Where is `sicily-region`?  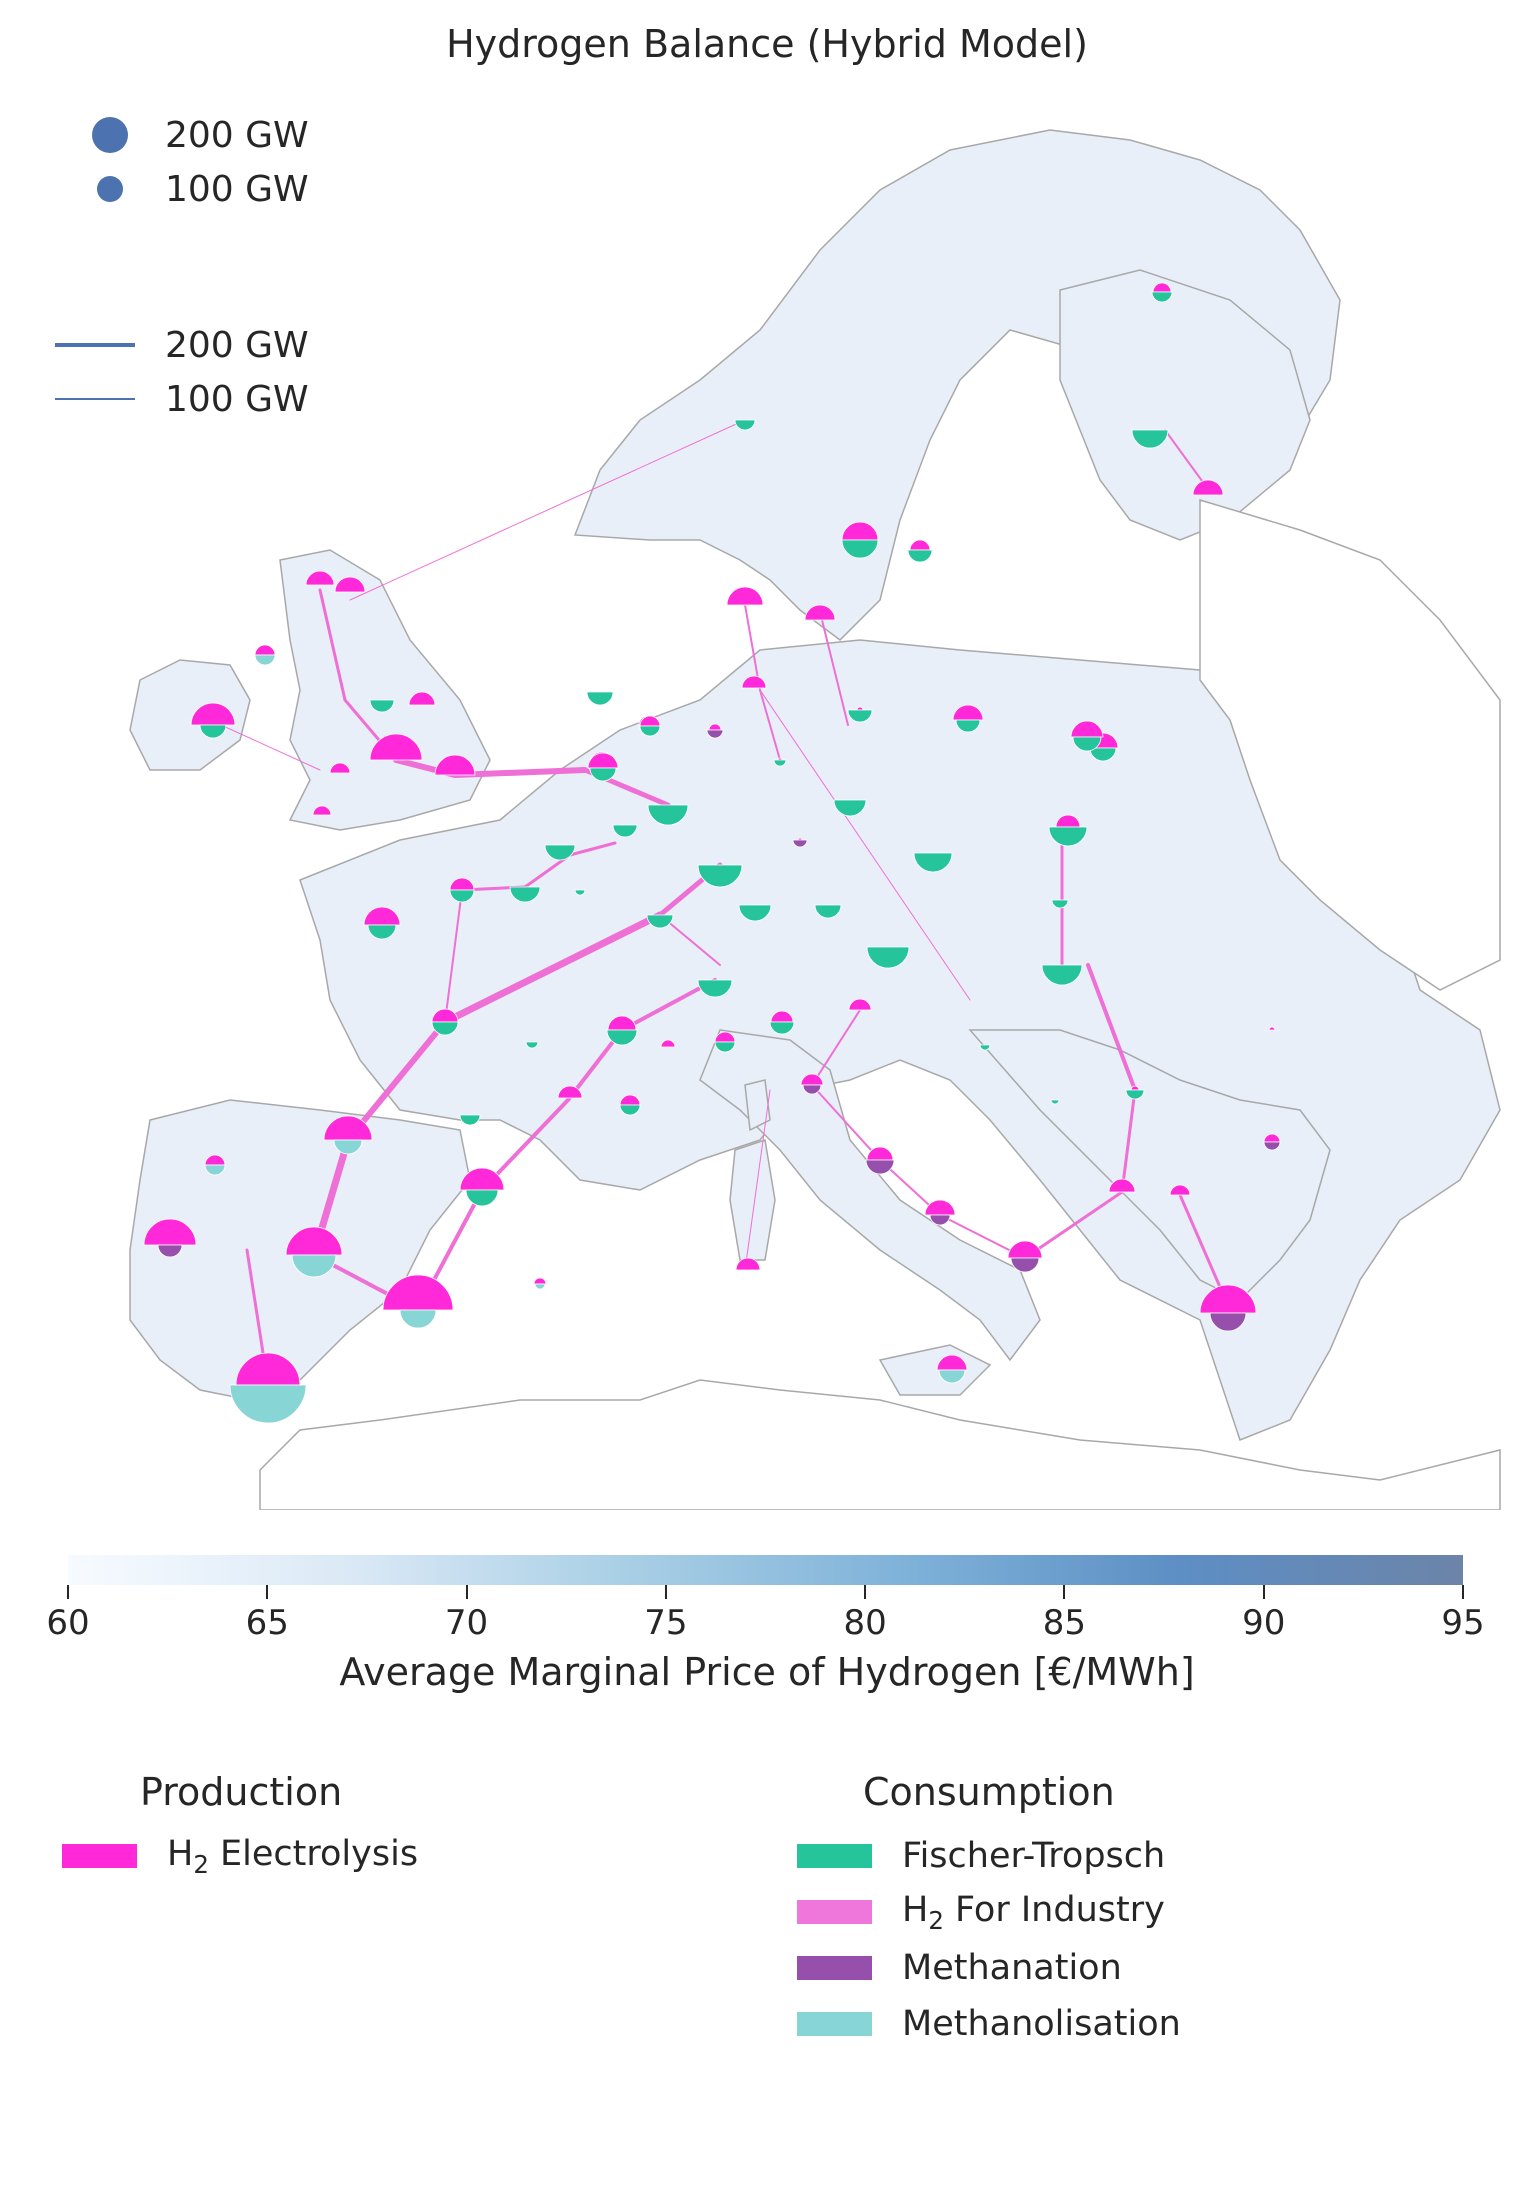 sicily-region is located at coordinates (935, 1370).